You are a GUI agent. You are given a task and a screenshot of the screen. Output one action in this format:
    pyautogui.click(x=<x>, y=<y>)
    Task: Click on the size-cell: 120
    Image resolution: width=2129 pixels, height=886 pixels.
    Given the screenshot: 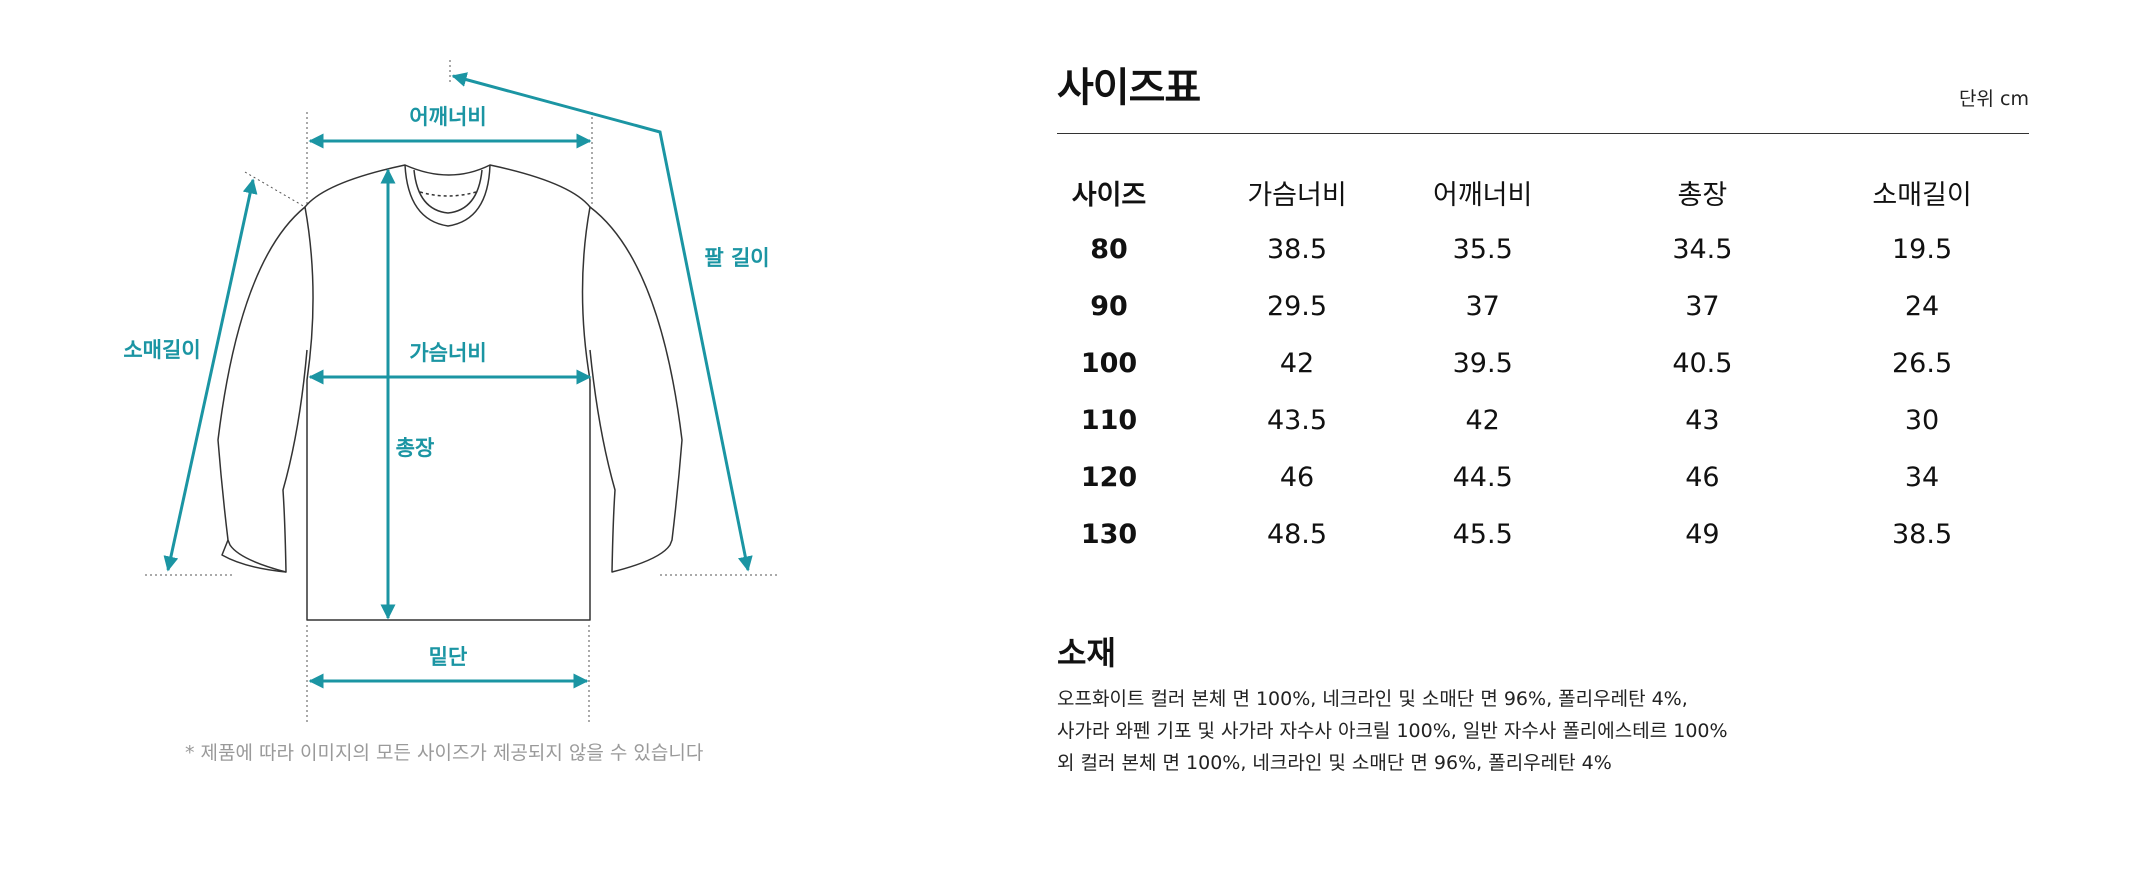 What is the action you would take?
    pyautogui.click(x=1109, y=477)
    